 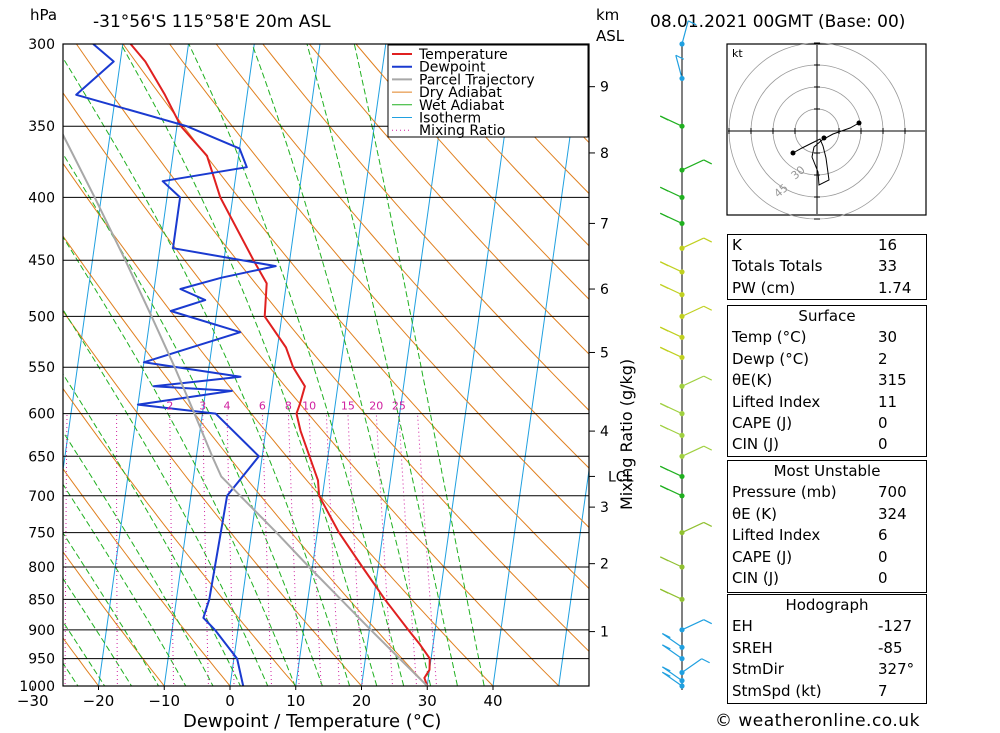 I want to click on index-row: Dewp (°C) 2, so click(x=828, y=359).